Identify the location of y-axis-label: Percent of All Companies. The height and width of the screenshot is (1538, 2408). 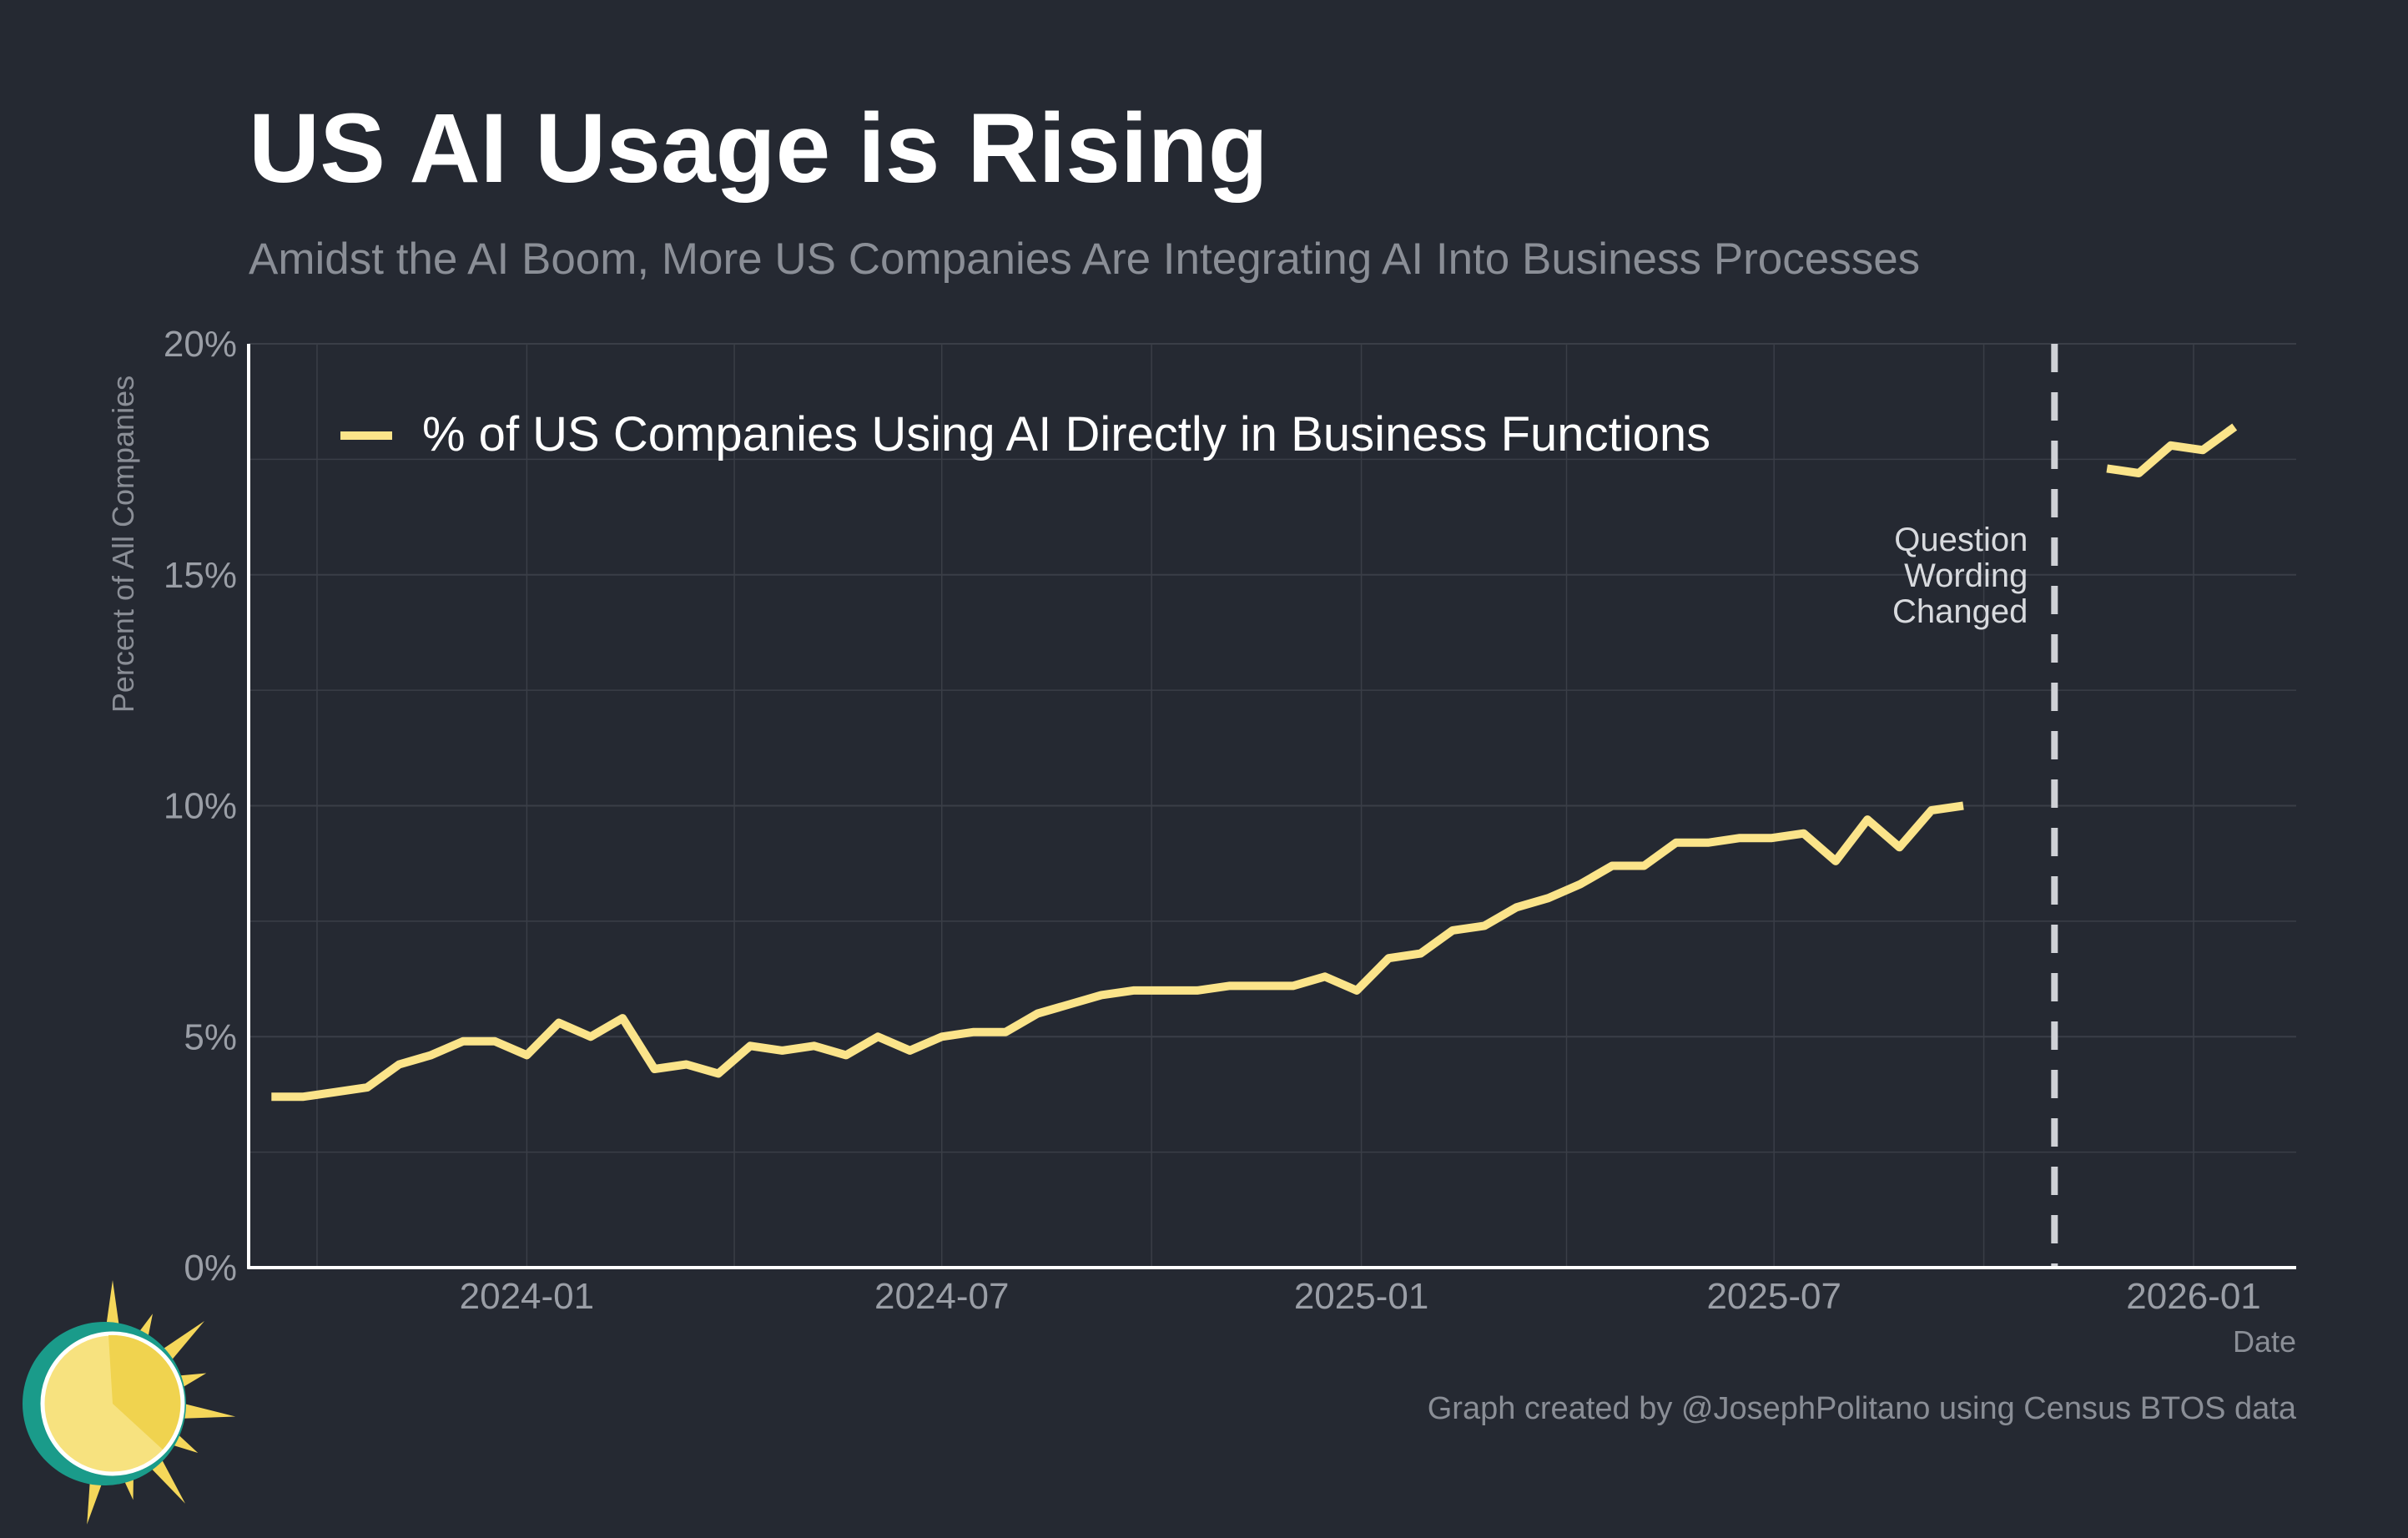
(123, 544).